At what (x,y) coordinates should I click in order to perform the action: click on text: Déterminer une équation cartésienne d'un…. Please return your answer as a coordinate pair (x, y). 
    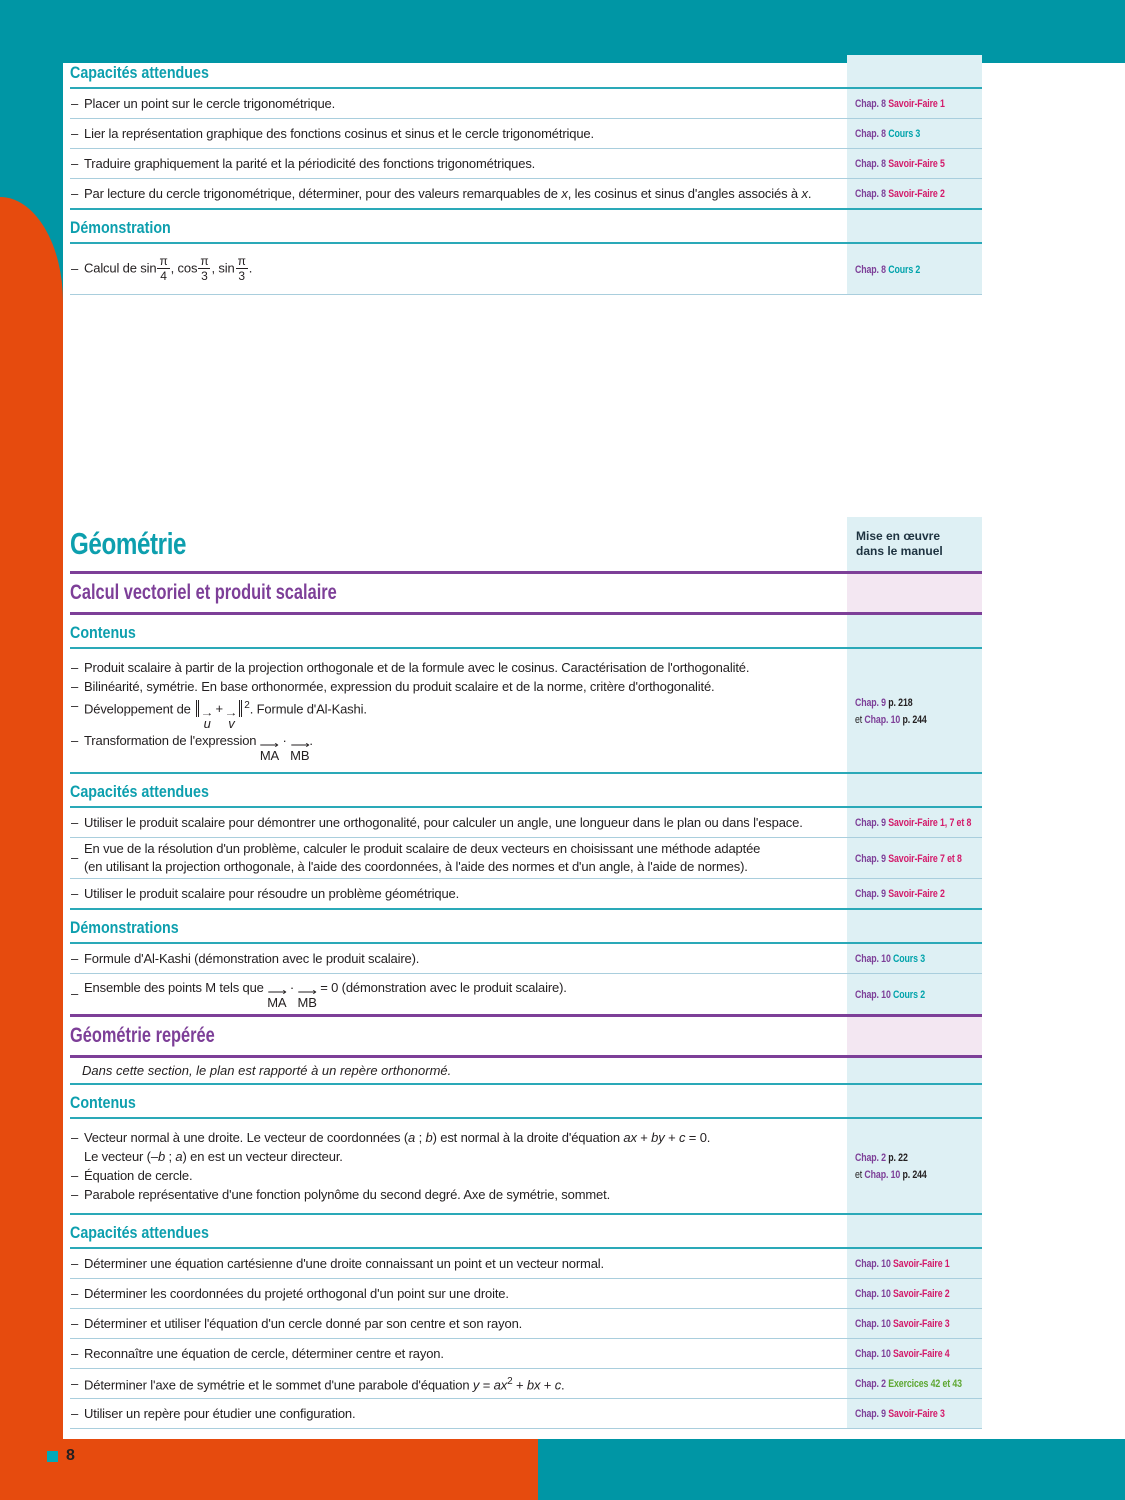
    Looking at the image, I should click on (344, 1263).